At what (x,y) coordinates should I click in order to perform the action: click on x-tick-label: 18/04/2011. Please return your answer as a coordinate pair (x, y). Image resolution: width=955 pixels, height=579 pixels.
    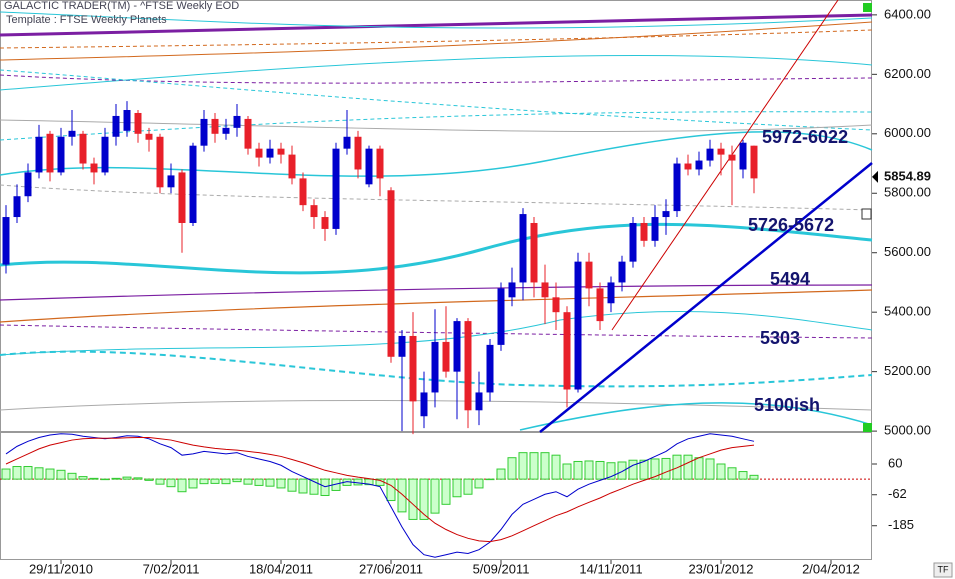
    Looking at the image, I should click on (281, 568).